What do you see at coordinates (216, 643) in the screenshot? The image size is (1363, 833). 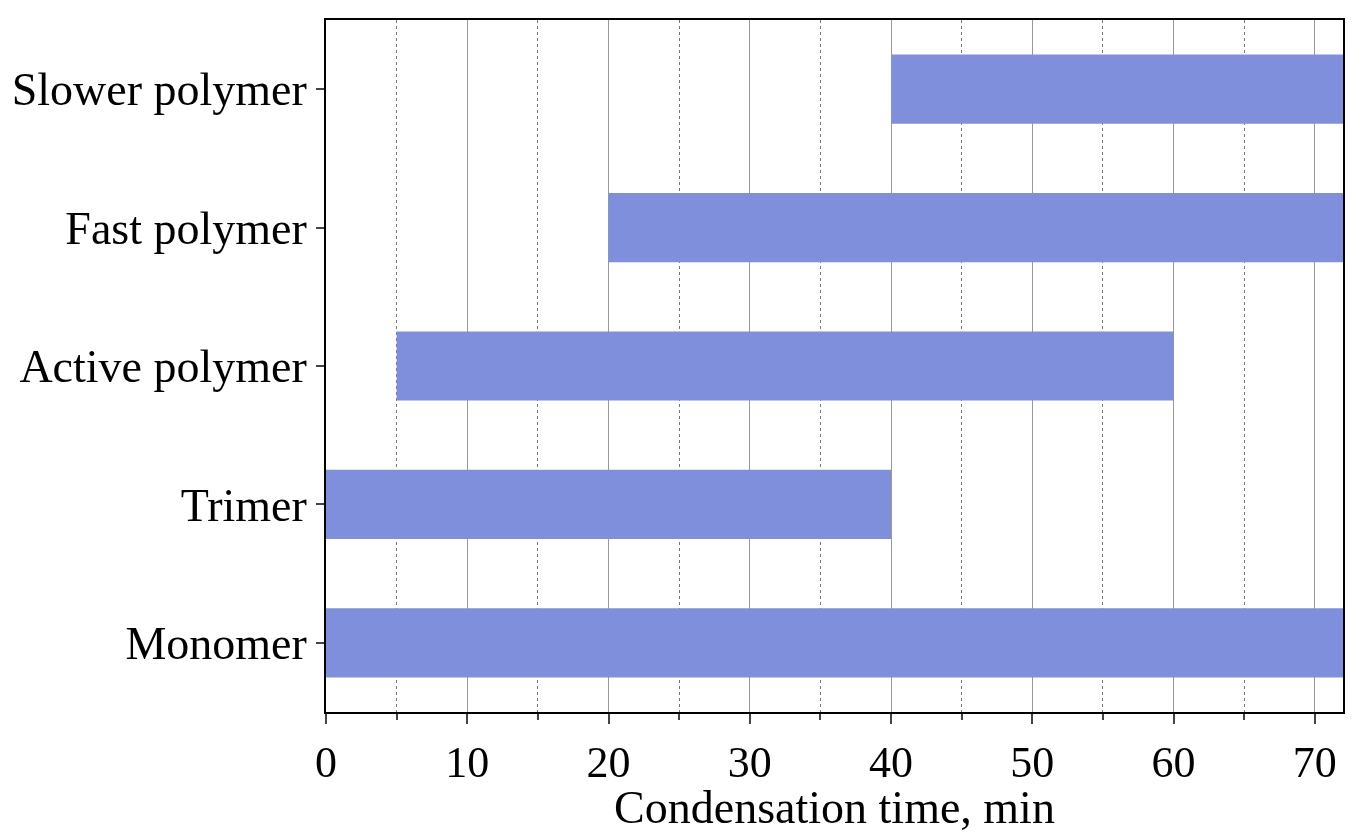 I see `y-tick-label: Monomer` at bounding box center [216, 643].